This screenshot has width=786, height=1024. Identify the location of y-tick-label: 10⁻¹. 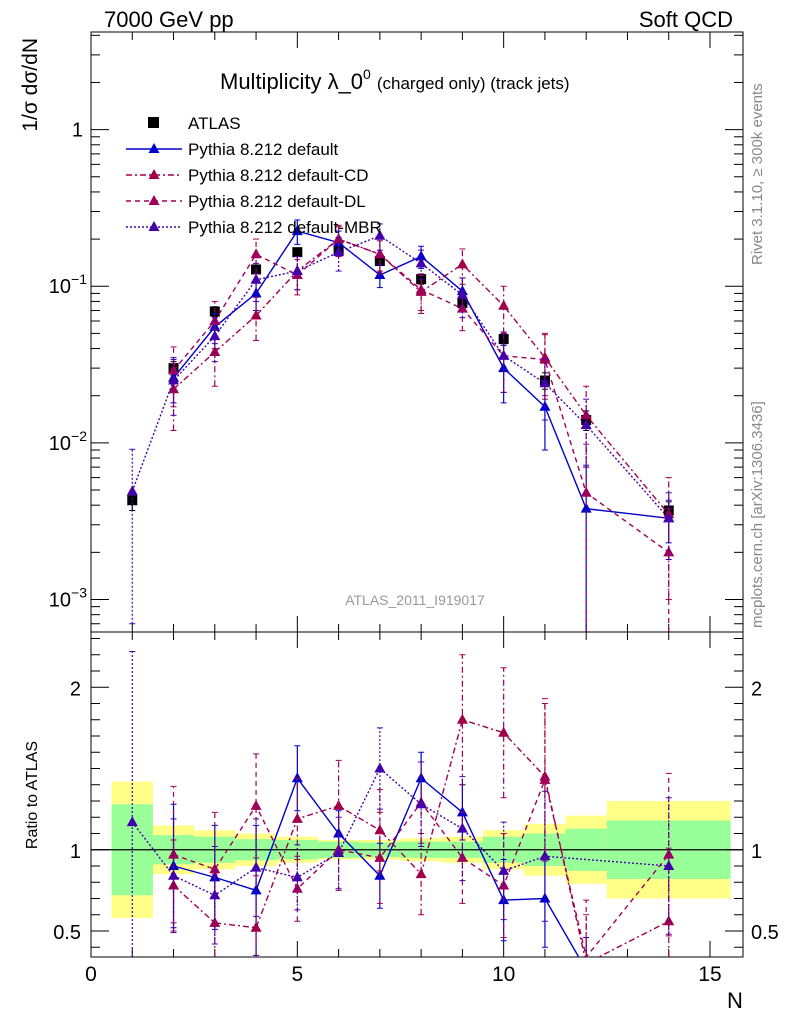
(68, 284).